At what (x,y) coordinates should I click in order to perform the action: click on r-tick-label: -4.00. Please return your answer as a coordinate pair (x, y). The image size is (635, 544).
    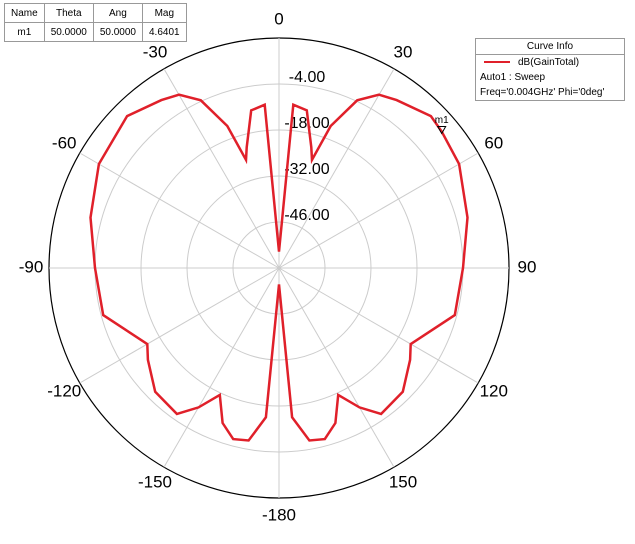
    Looking at the image, I should click on (307, 77).